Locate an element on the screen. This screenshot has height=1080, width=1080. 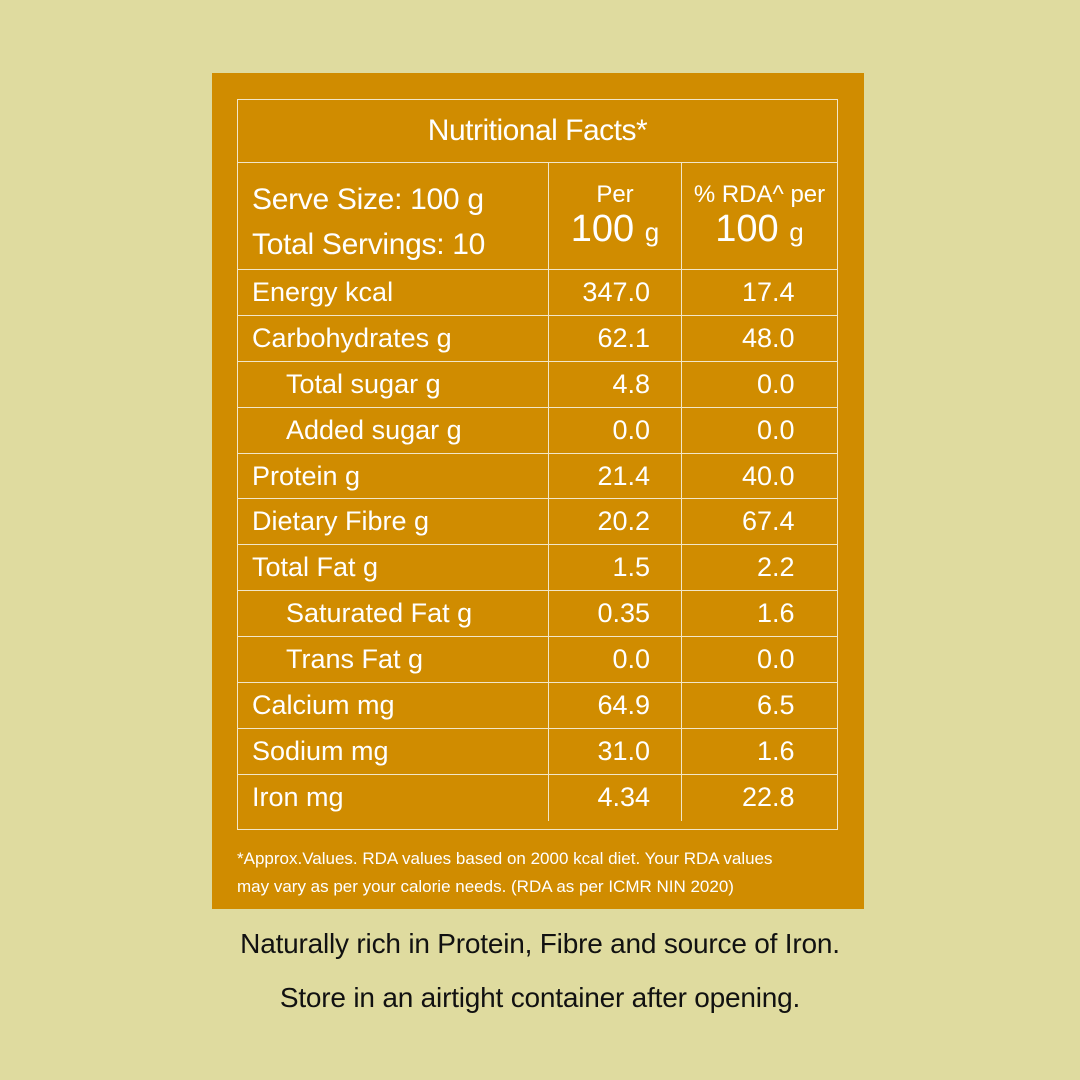
per-value: 0.35 is located at coordinates (623, 613).